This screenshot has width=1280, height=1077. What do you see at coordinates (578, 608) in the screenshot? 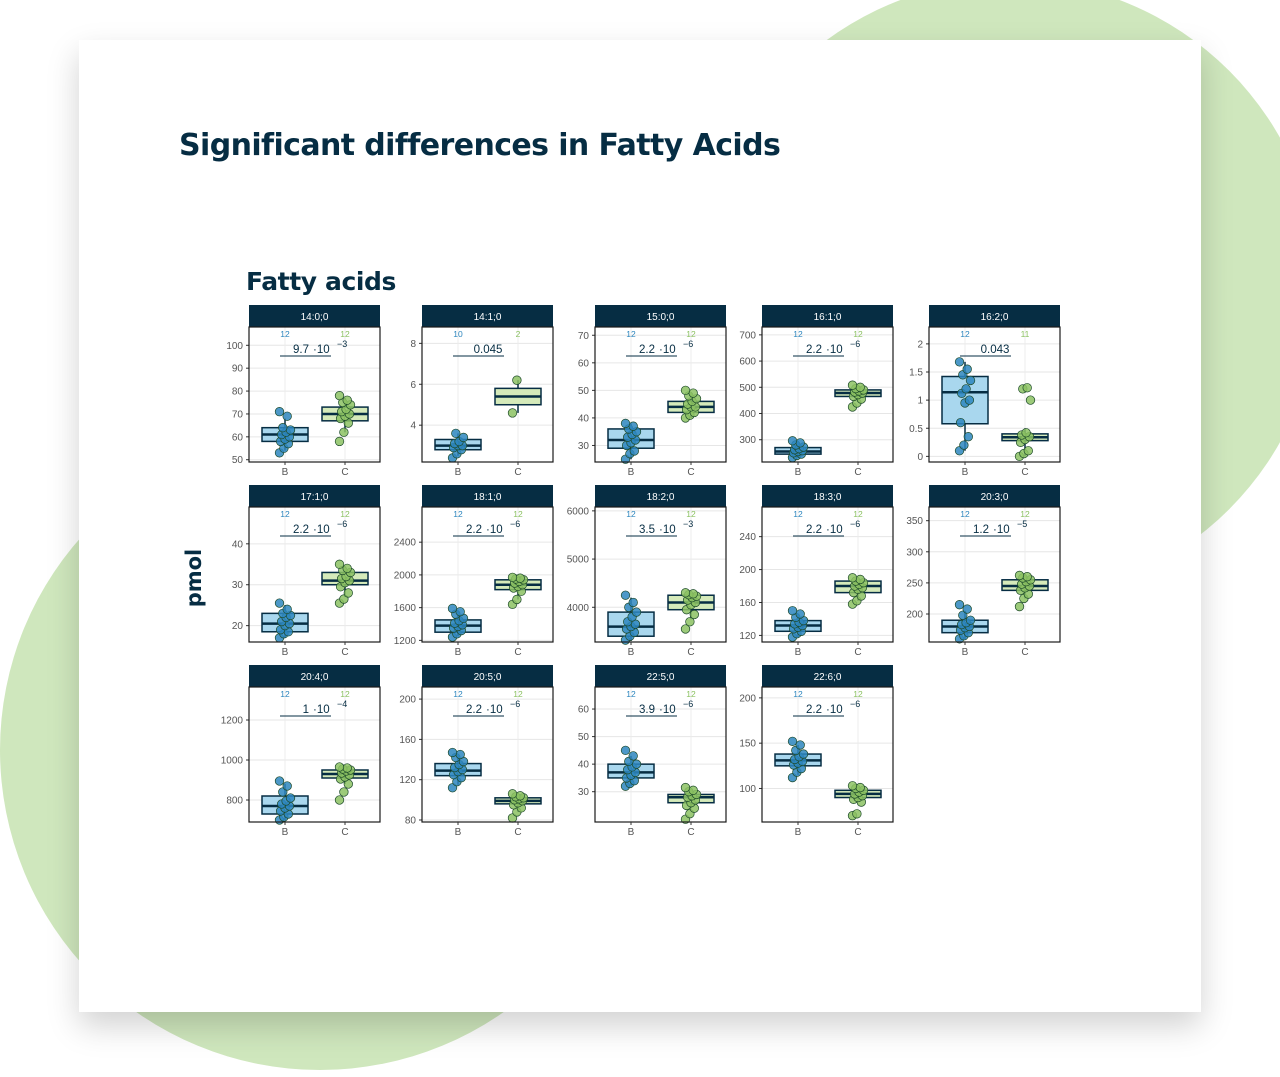
I see `y-tick-label: 4000` at bounding box center [578, 608].